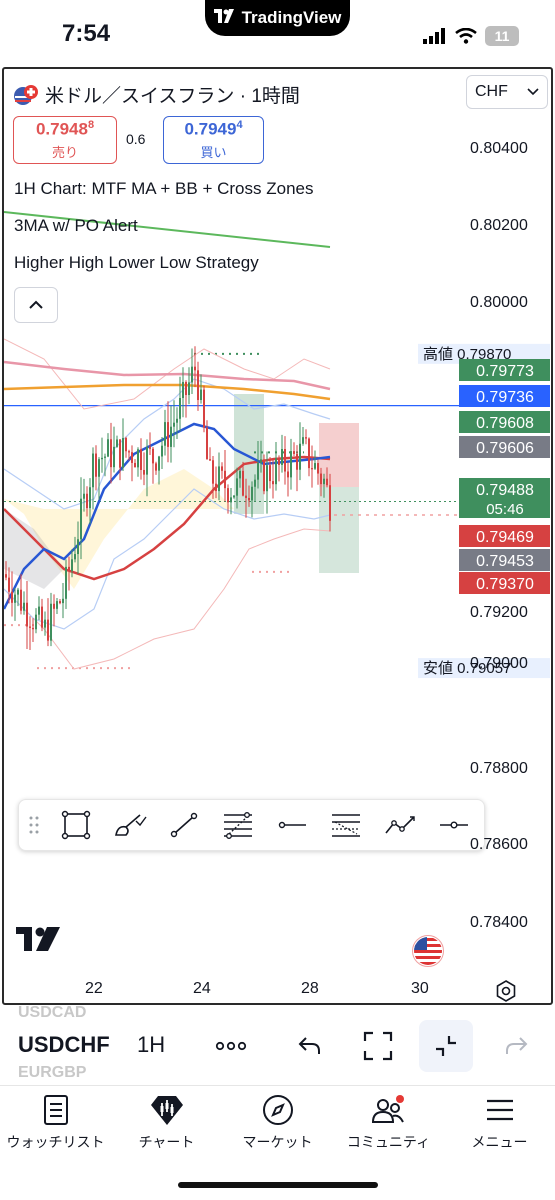  Describe the element at coordinates (136, 262) in the screenshot. I see `indicator-legend-hhll: Higher High Lower Low Strategy` at that location.